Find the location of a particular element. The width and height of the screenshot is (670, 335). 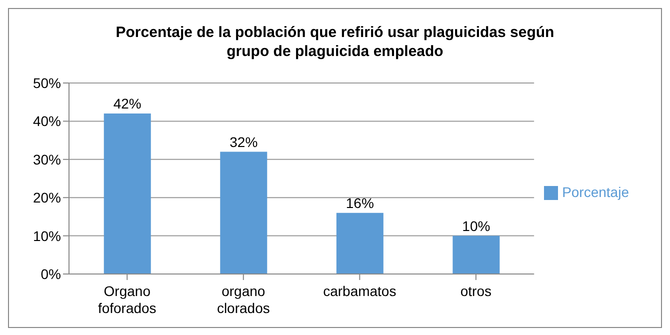

x-tick-label: otros is located at coordinates (476, 291).